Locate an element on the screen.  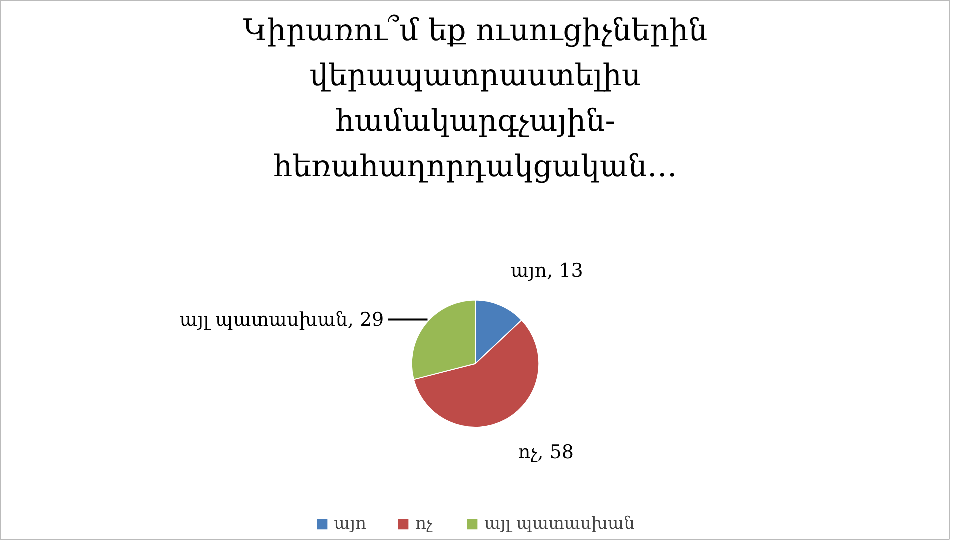
legend-label: այլ պատասխան is located at coordinates (559, 524).